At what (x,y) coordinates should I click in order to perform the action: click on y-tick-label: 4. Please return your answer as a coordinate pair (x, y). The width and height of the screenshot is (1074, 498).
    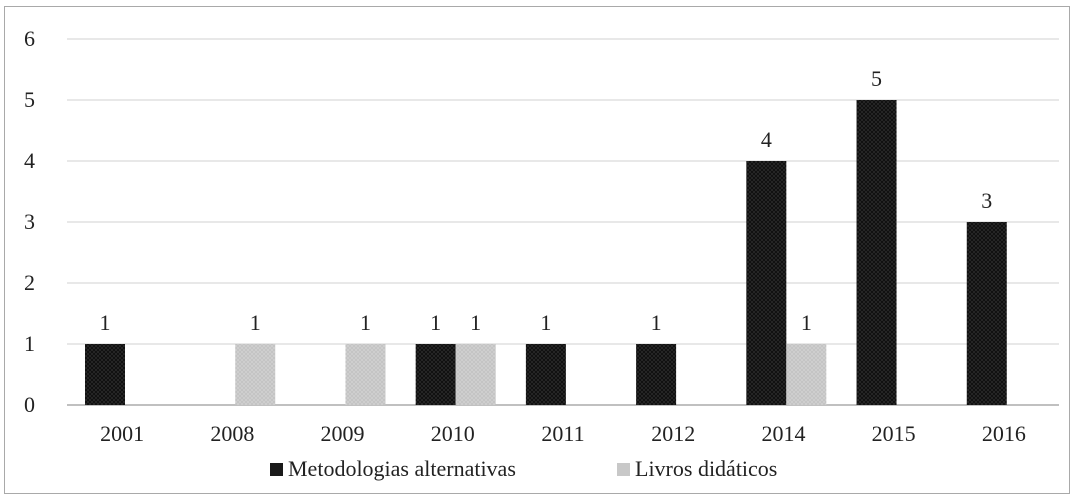
    Looking at the image, I should click on (29, 160).